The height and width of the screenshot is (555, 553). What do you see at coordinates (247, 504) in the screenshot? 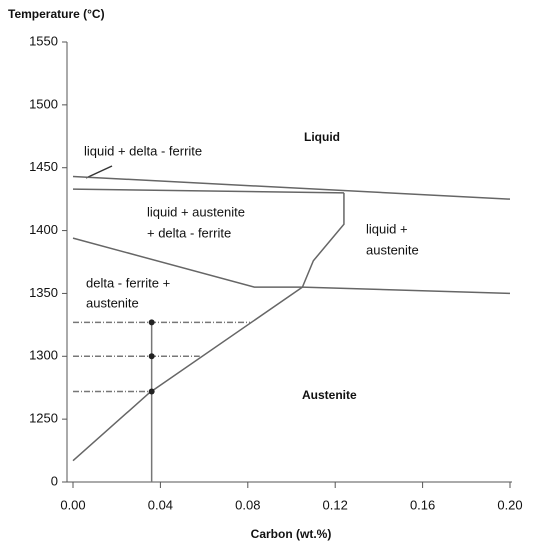
I see `x-tick-label: 0.08` at bounding box center [247, 504].